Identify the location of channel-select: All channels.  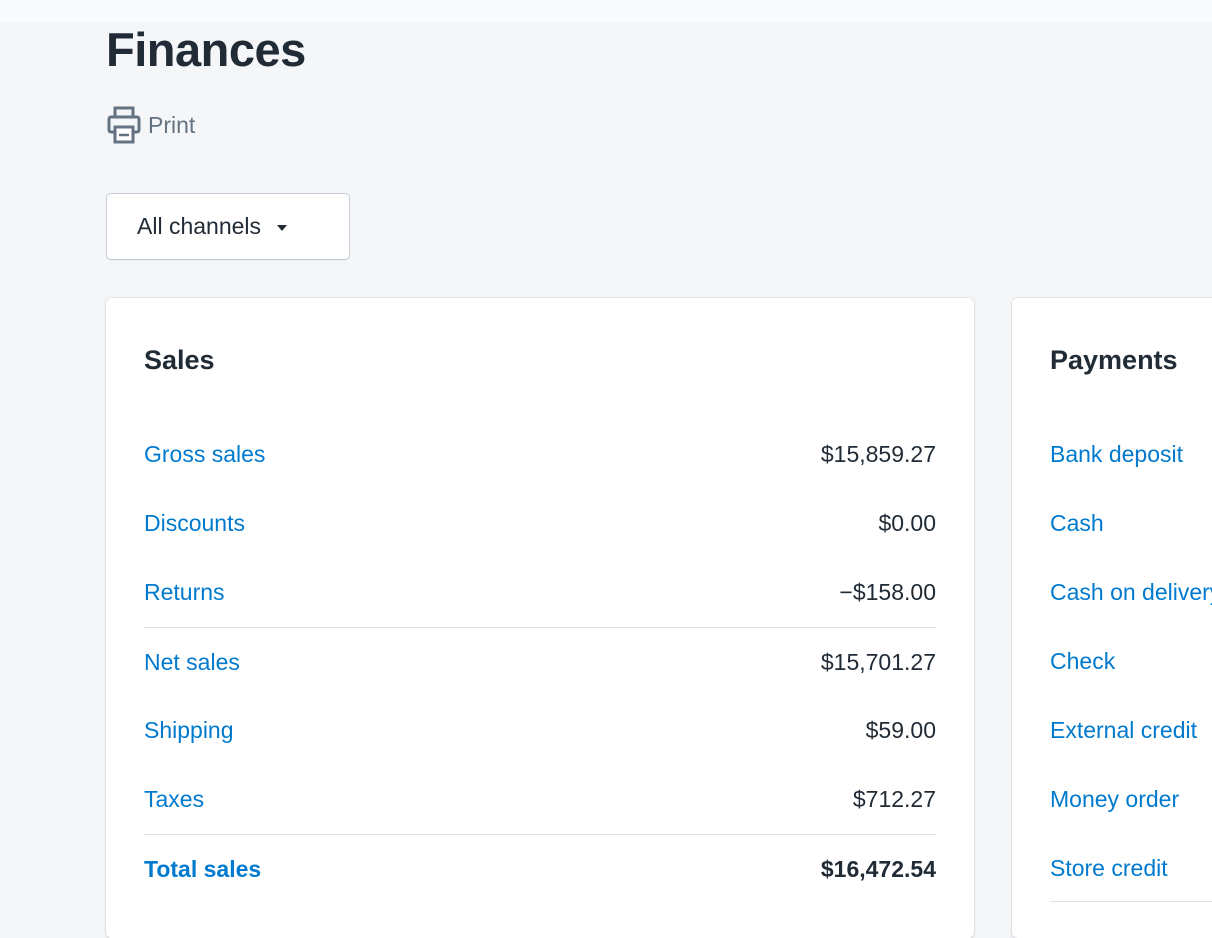
(228, 226).